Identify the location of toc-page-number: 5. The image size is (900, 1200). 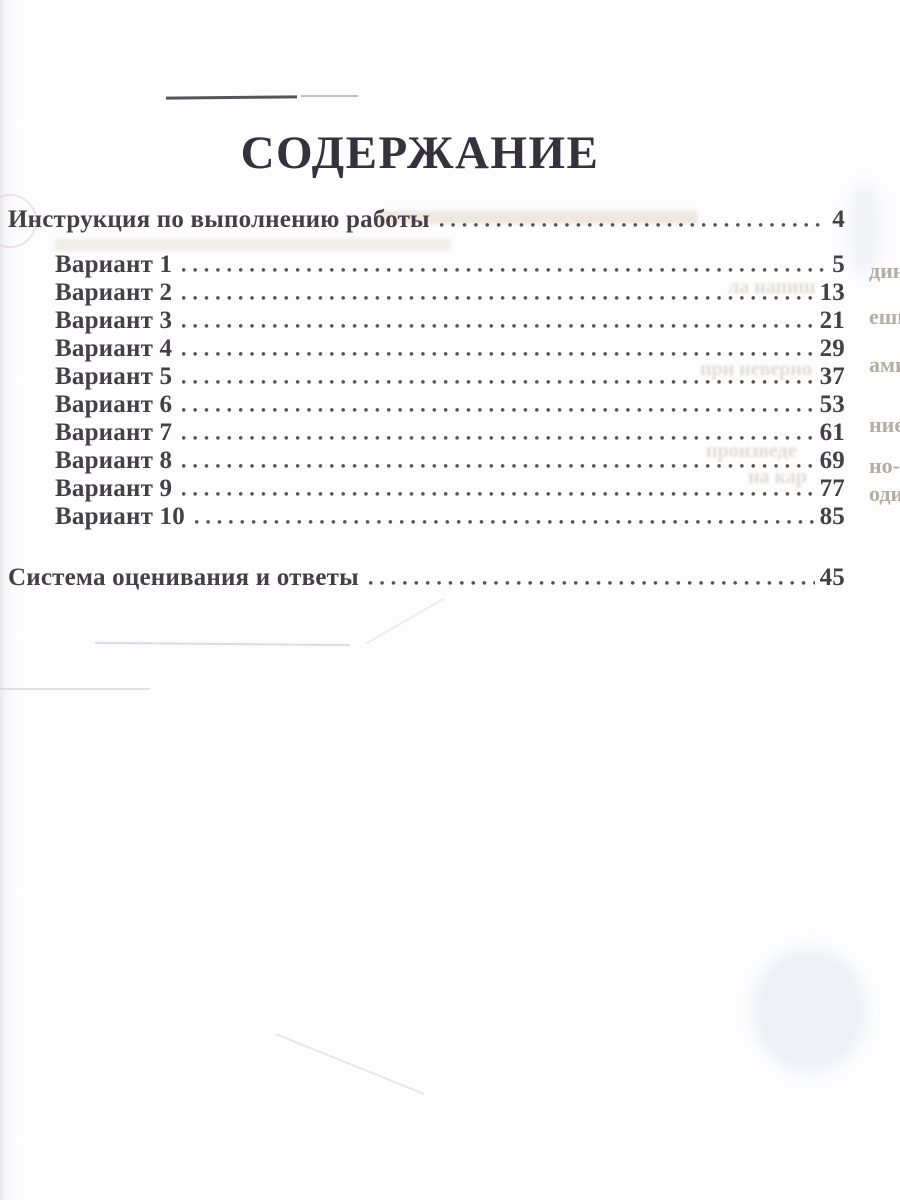
(838, 264).